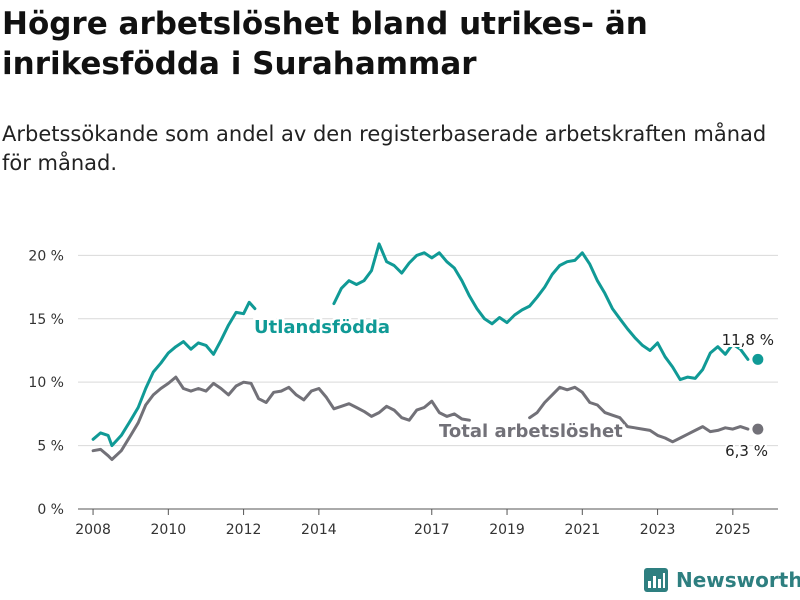 Image resolution: width=800 pixels, height=600 pixels. Describe the element at coordinates (46, 383) in the screenshot. I see `y-tick-label: 10 %` at that location.